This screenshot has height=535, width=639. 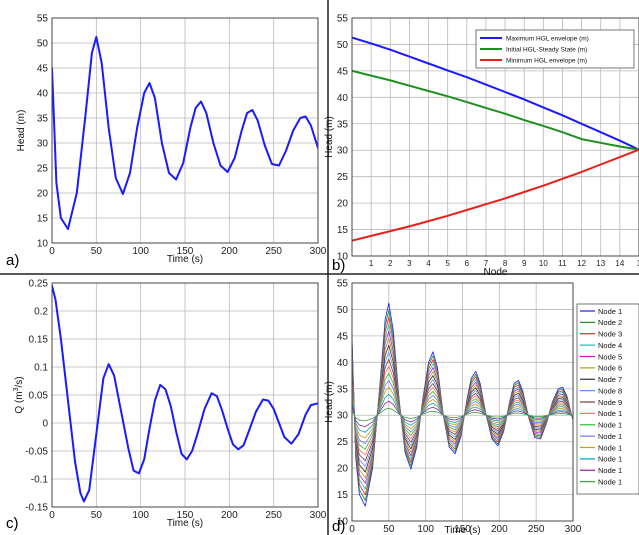 I want to click on x-tick-label: 6, so click(x=467, y=263).